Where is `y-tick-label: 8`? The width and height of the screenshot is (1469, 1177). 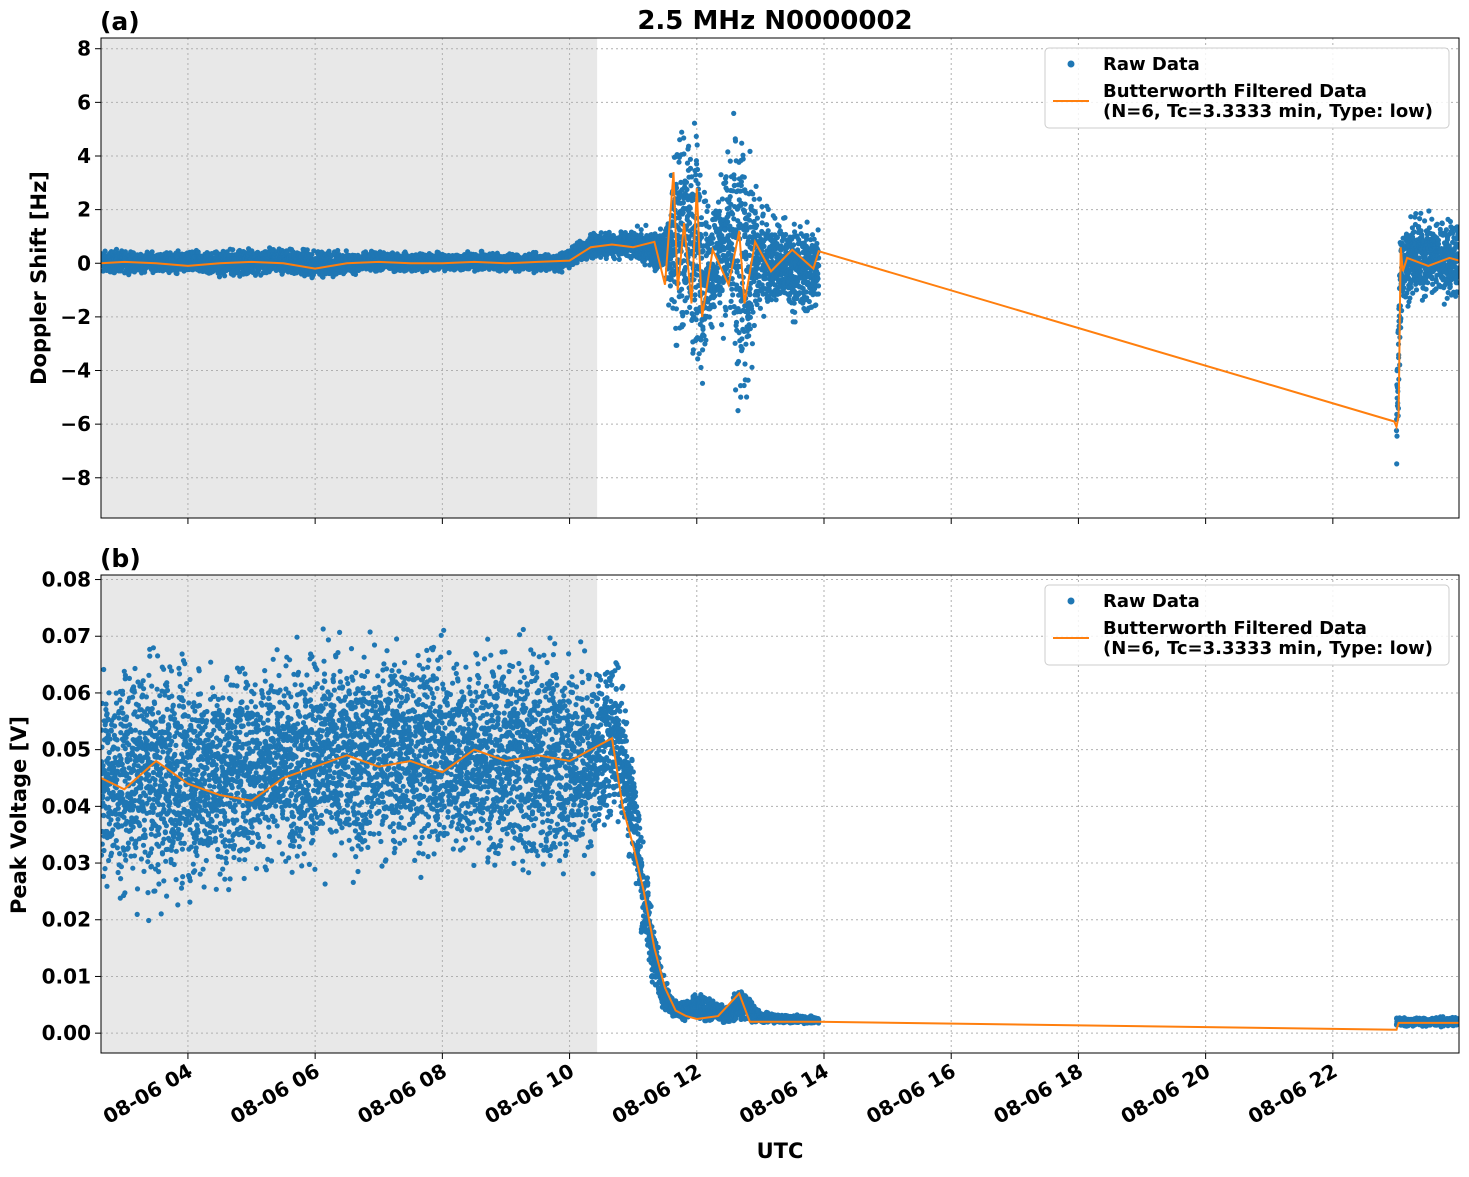 y-tick-label: 8 is located at coordinates (84, 49).